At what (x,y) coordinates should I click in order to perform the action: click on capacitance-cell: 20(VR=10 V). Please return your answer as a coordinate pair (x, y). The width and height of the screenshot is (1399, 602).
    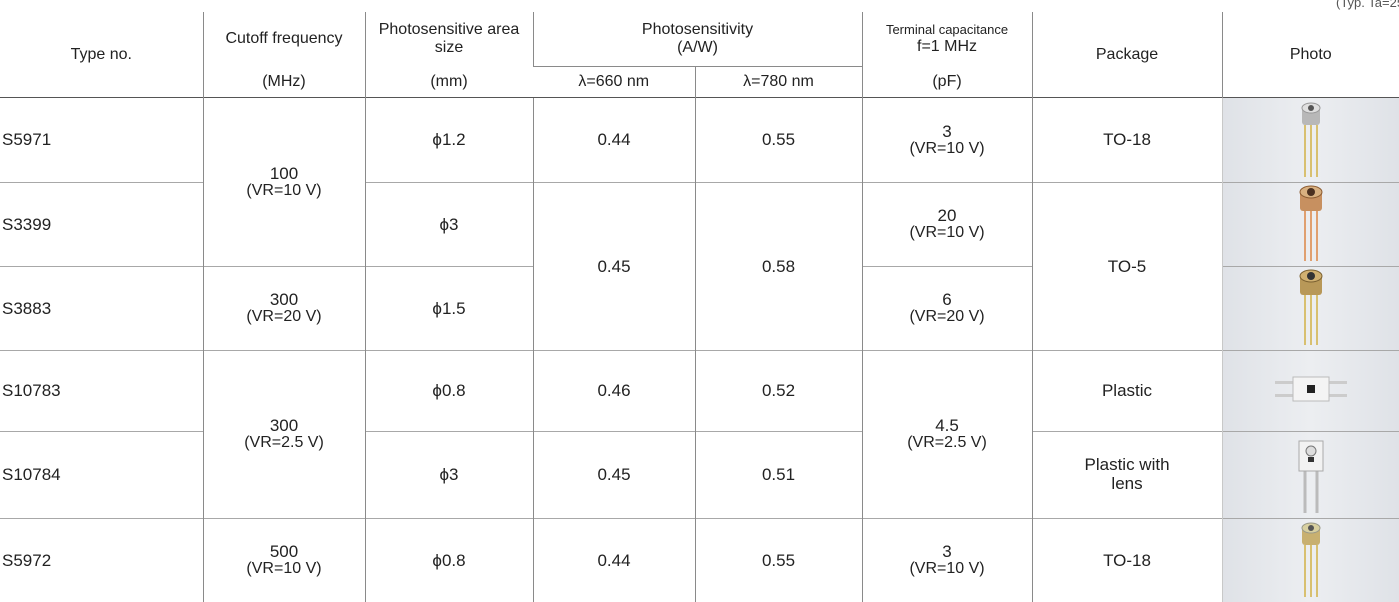
    Looking at the image, I should click on (947, 225).